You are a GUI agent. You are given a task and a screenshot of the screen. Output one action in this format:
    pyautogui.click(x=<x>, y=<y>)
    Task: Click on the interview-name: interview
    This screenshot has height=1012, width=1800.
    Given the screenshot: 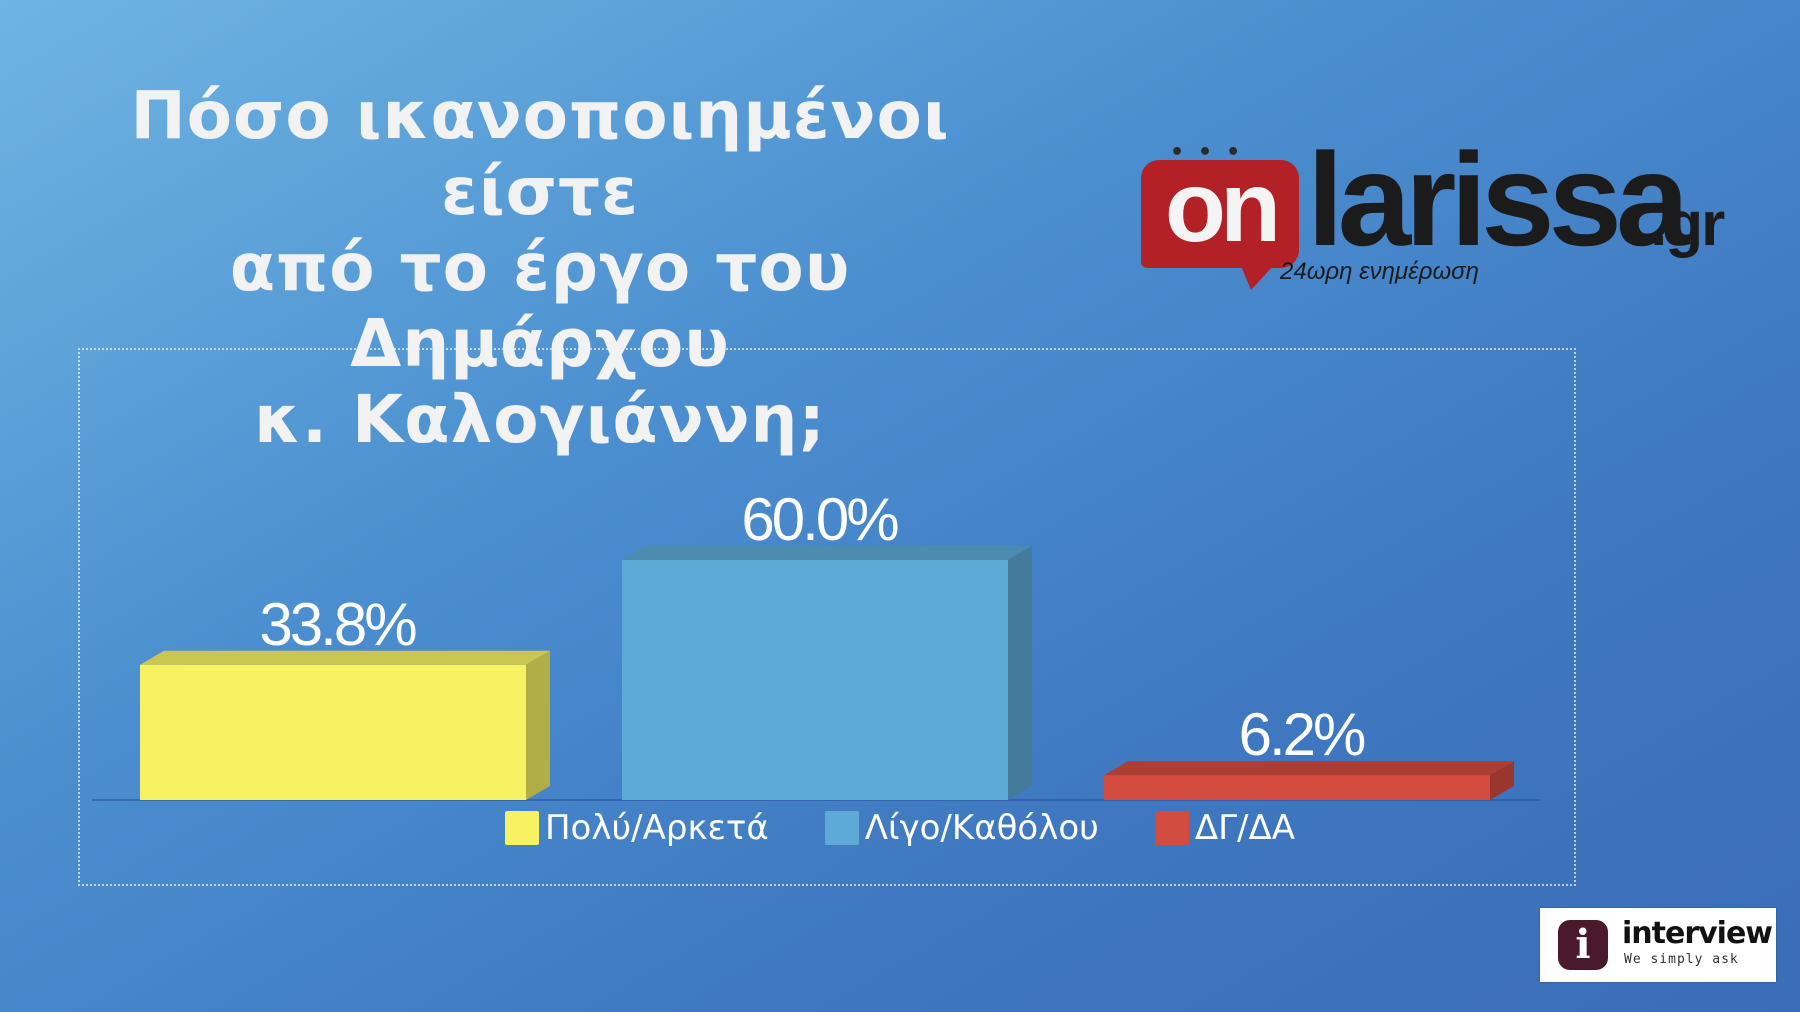 What is the action you would take?
    pyautogui.click(x=1697, y=933)
    